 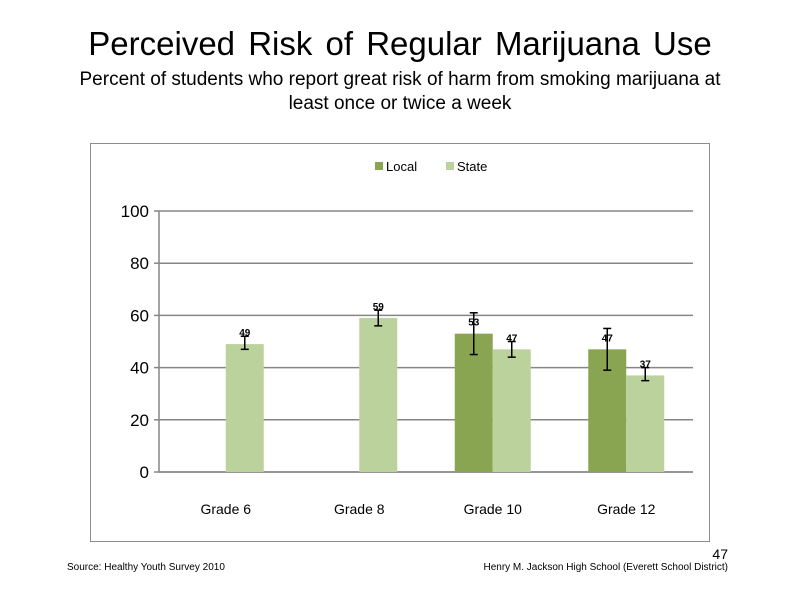 I want to click on data-label: 53, so click(x=474, y=323).